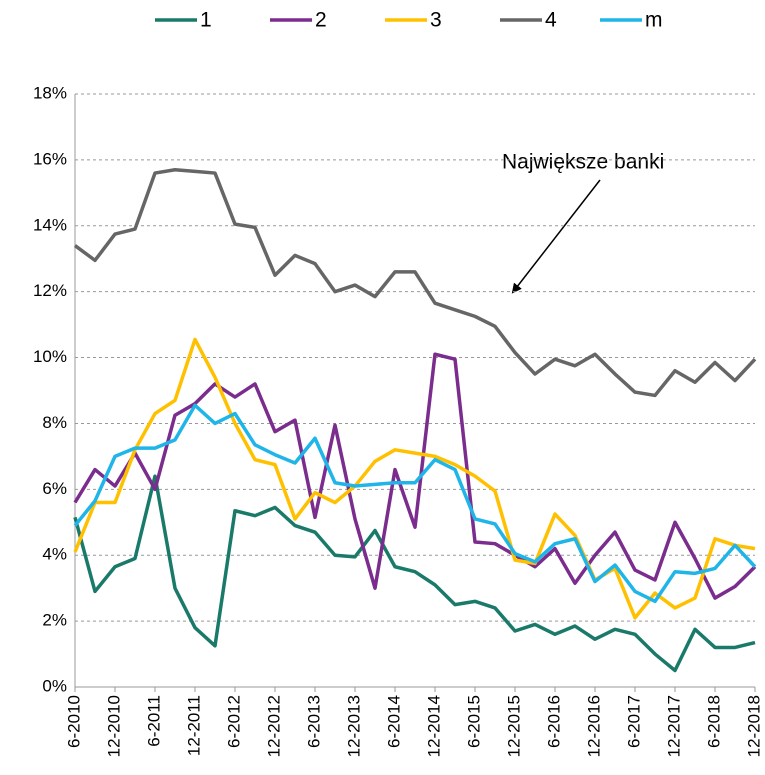 The height and width of the screenshot is (775, 765). I want to click on x-tick-label: 12-2010, so click(113, 726).